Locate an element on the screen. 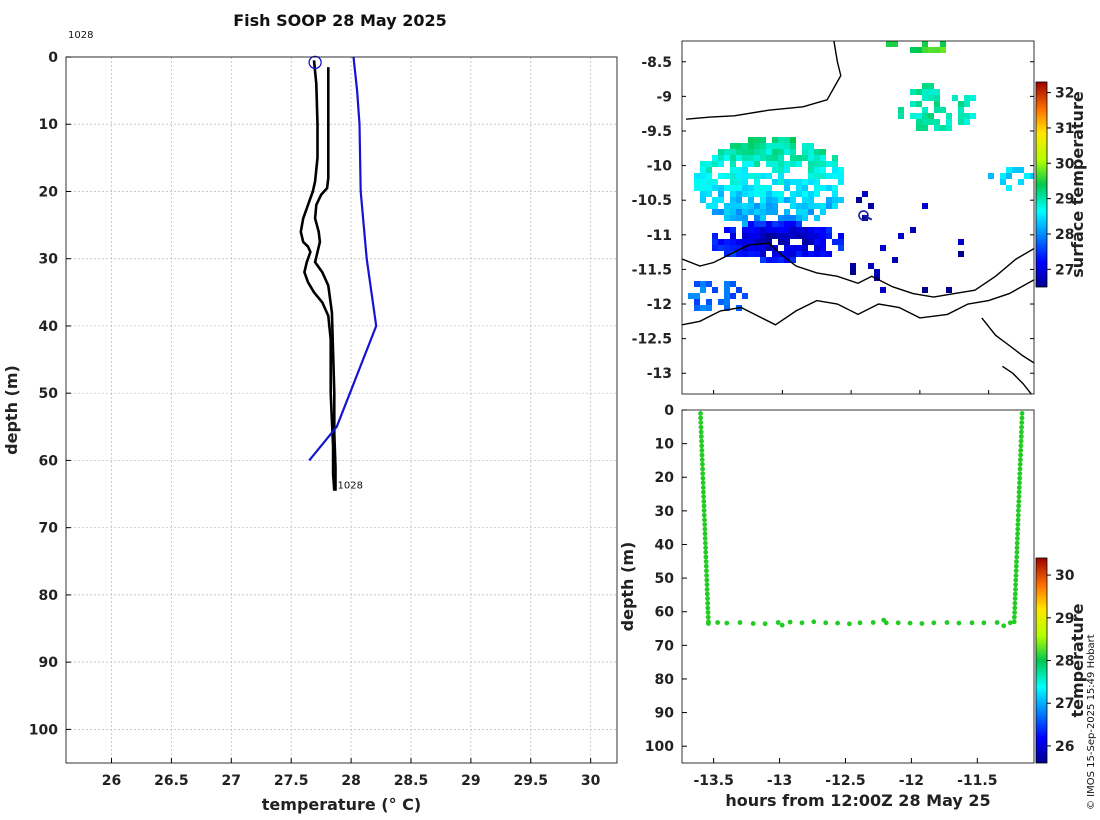 This screenshot has height=820, width=1100. y-axis-label: depth (m) is located at coordinates (627, 587).